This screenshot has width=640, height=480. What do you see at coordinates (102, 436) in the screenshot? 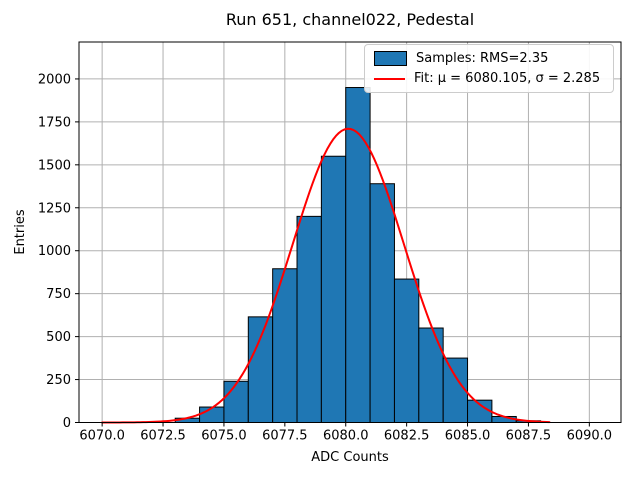
I see `x-tick-label: 6070.0` at bounding box center [102, 436].